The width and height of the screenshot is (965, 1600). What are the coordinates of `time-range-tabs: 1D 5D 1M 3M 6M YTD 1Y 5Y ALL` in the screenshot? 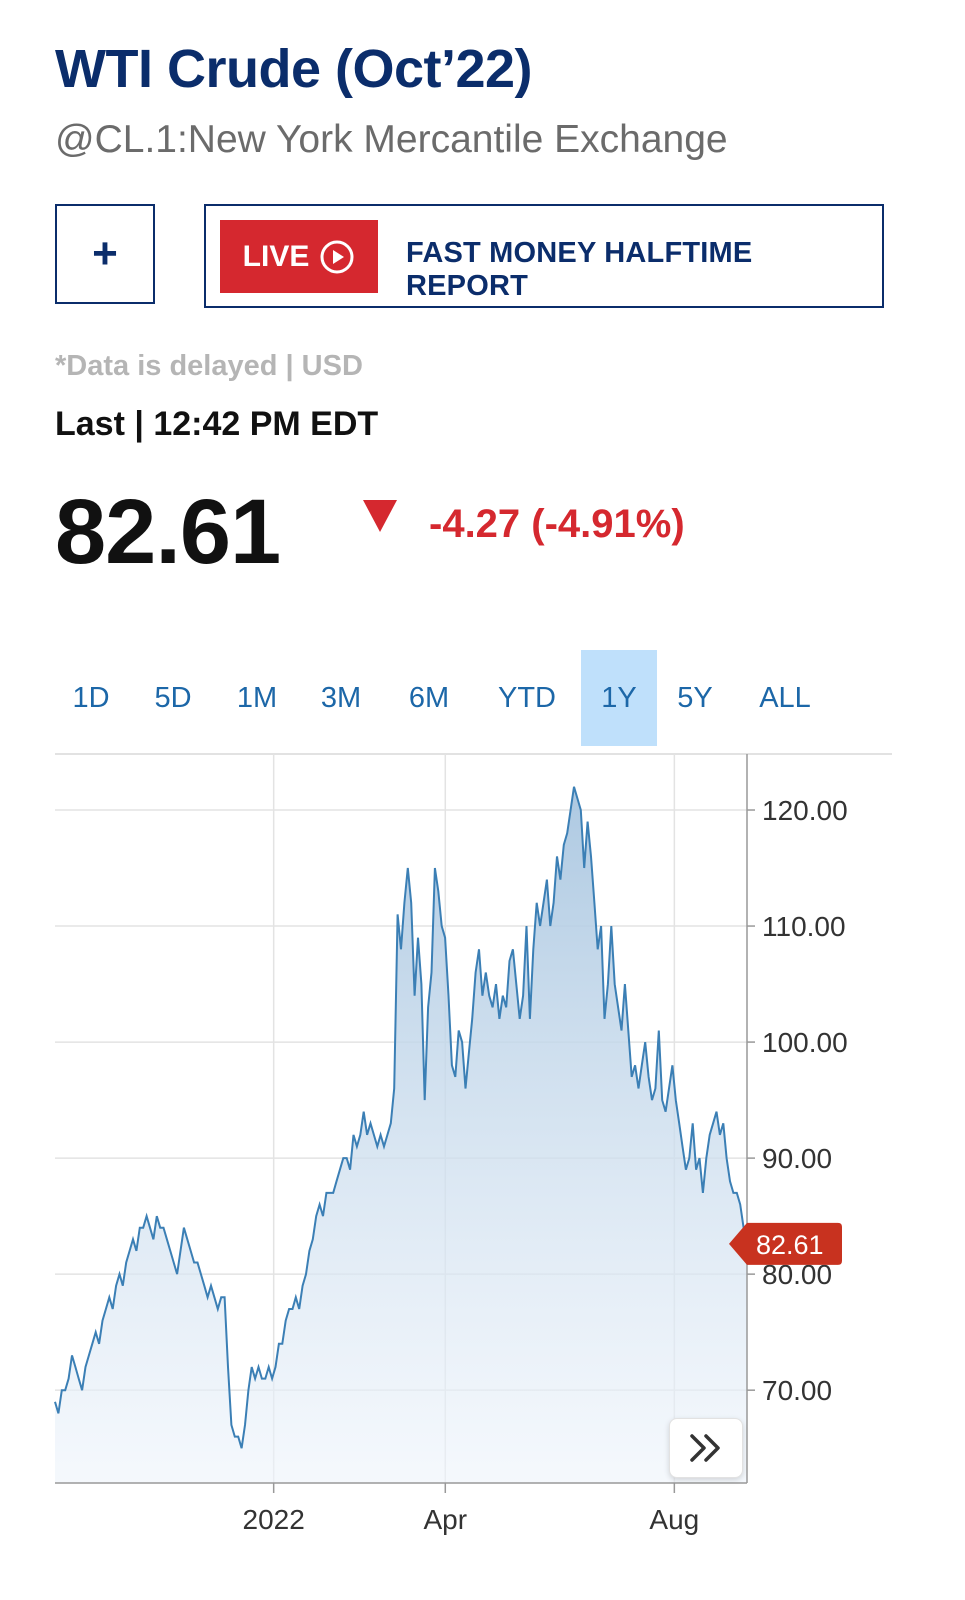 It's located at (485, 698).